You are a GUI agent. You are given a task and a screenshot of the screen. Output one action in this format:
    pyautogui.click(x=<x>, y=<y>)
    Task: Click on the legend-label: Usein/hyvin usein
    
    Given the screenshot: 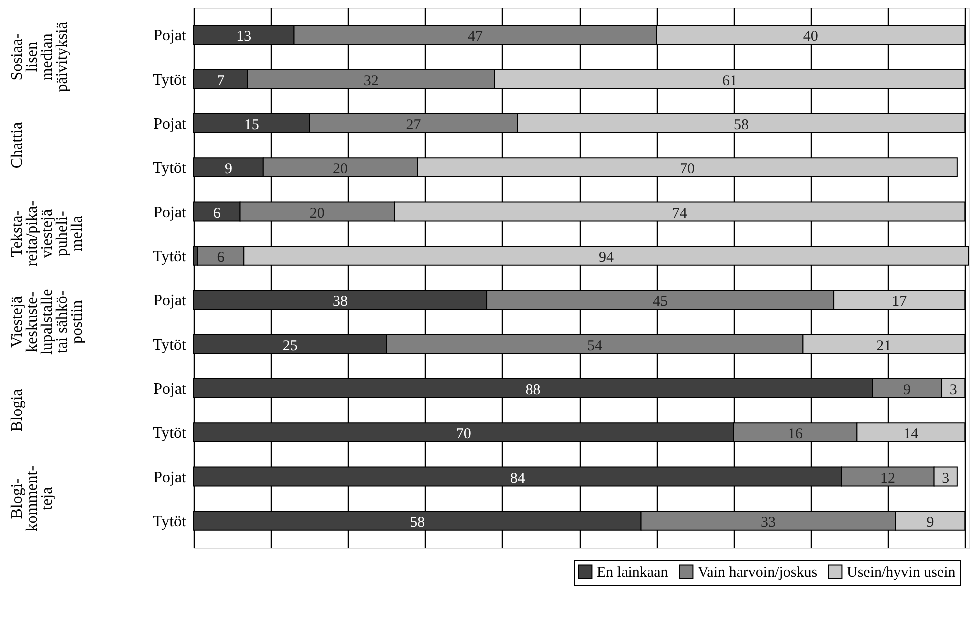 What is the action you would take?
    pyautogui.click(x=901, y=572)
    